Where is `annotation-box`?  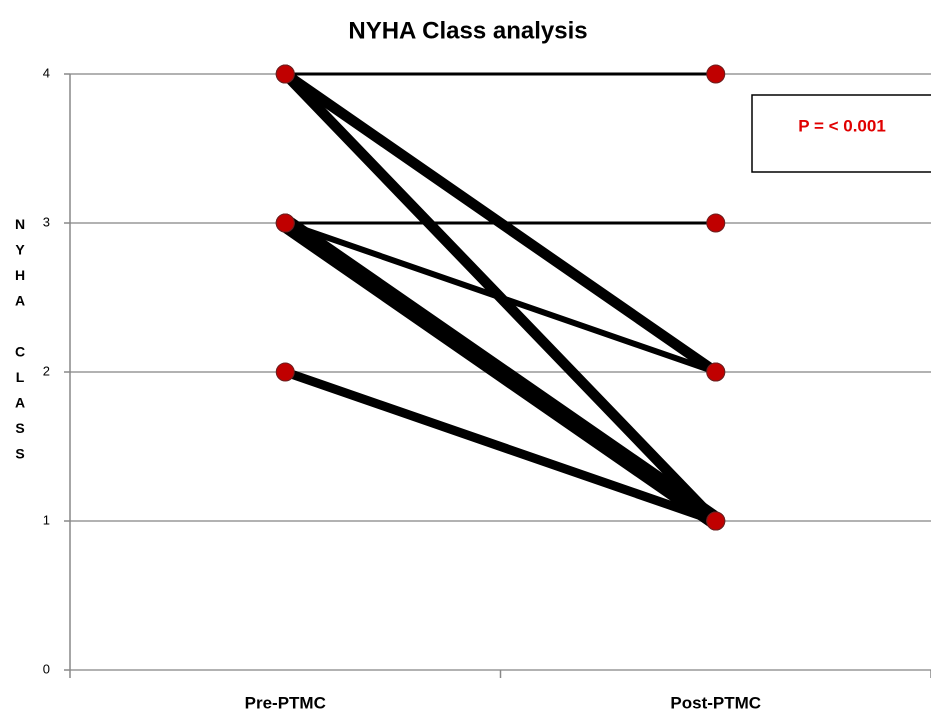 annotation-box is located at coordinates (841, 133).